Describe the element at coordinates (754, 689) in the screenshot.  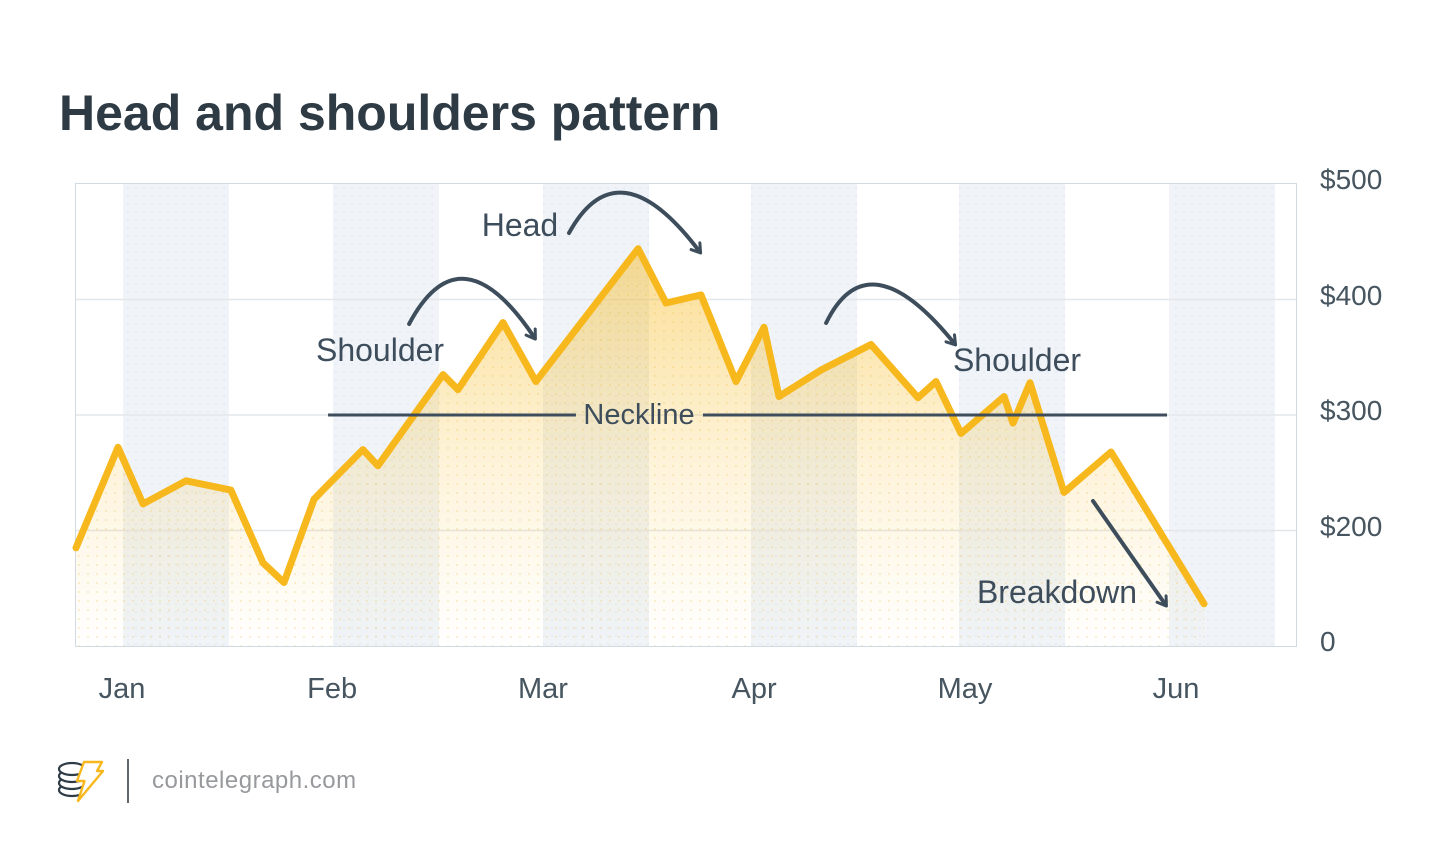
I see `x-axis-label: Apr` at that location.